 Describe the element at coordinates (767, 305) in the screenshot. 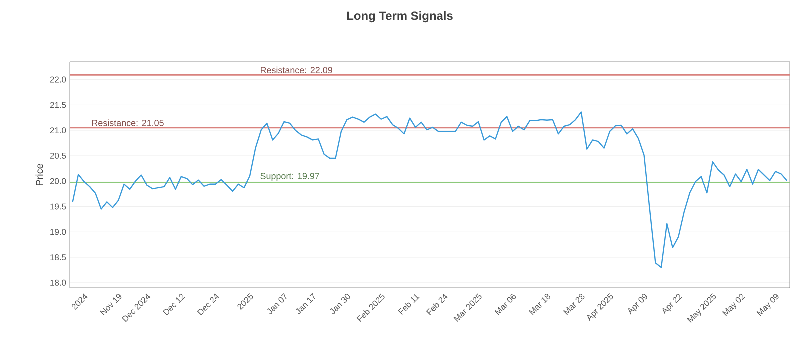

I see `x-tick-label: May 09` at that location.